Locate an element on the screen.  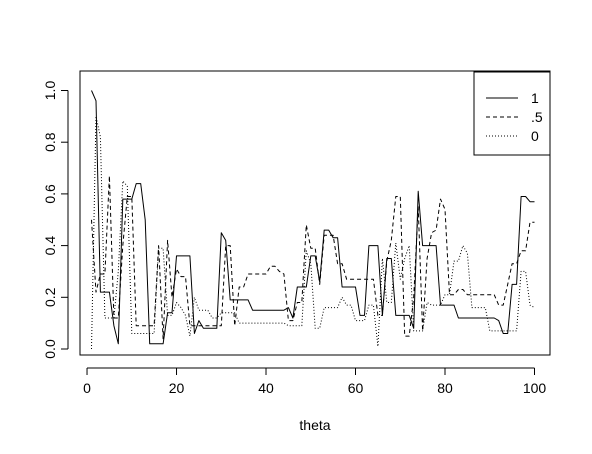
y-tick-label: 0.2 is located at coordinates (50, 297).